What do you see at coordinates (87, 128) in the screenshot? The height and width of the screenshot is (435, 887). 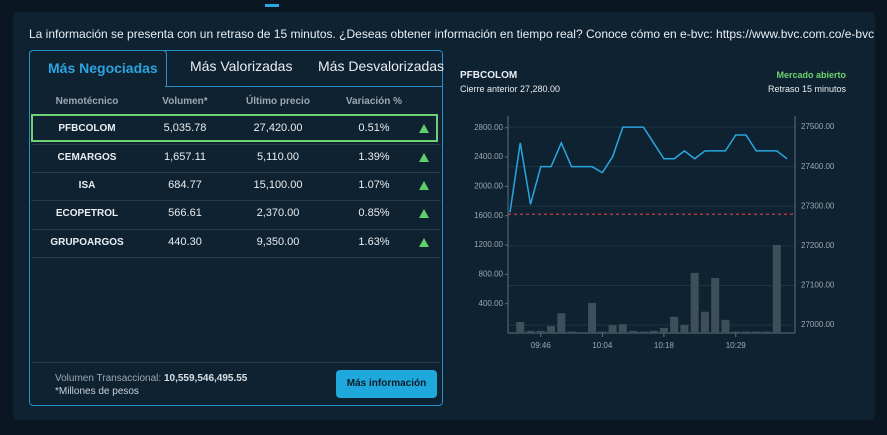 I see `cell: PFBCOLOM` at bounding box center [87, 128].